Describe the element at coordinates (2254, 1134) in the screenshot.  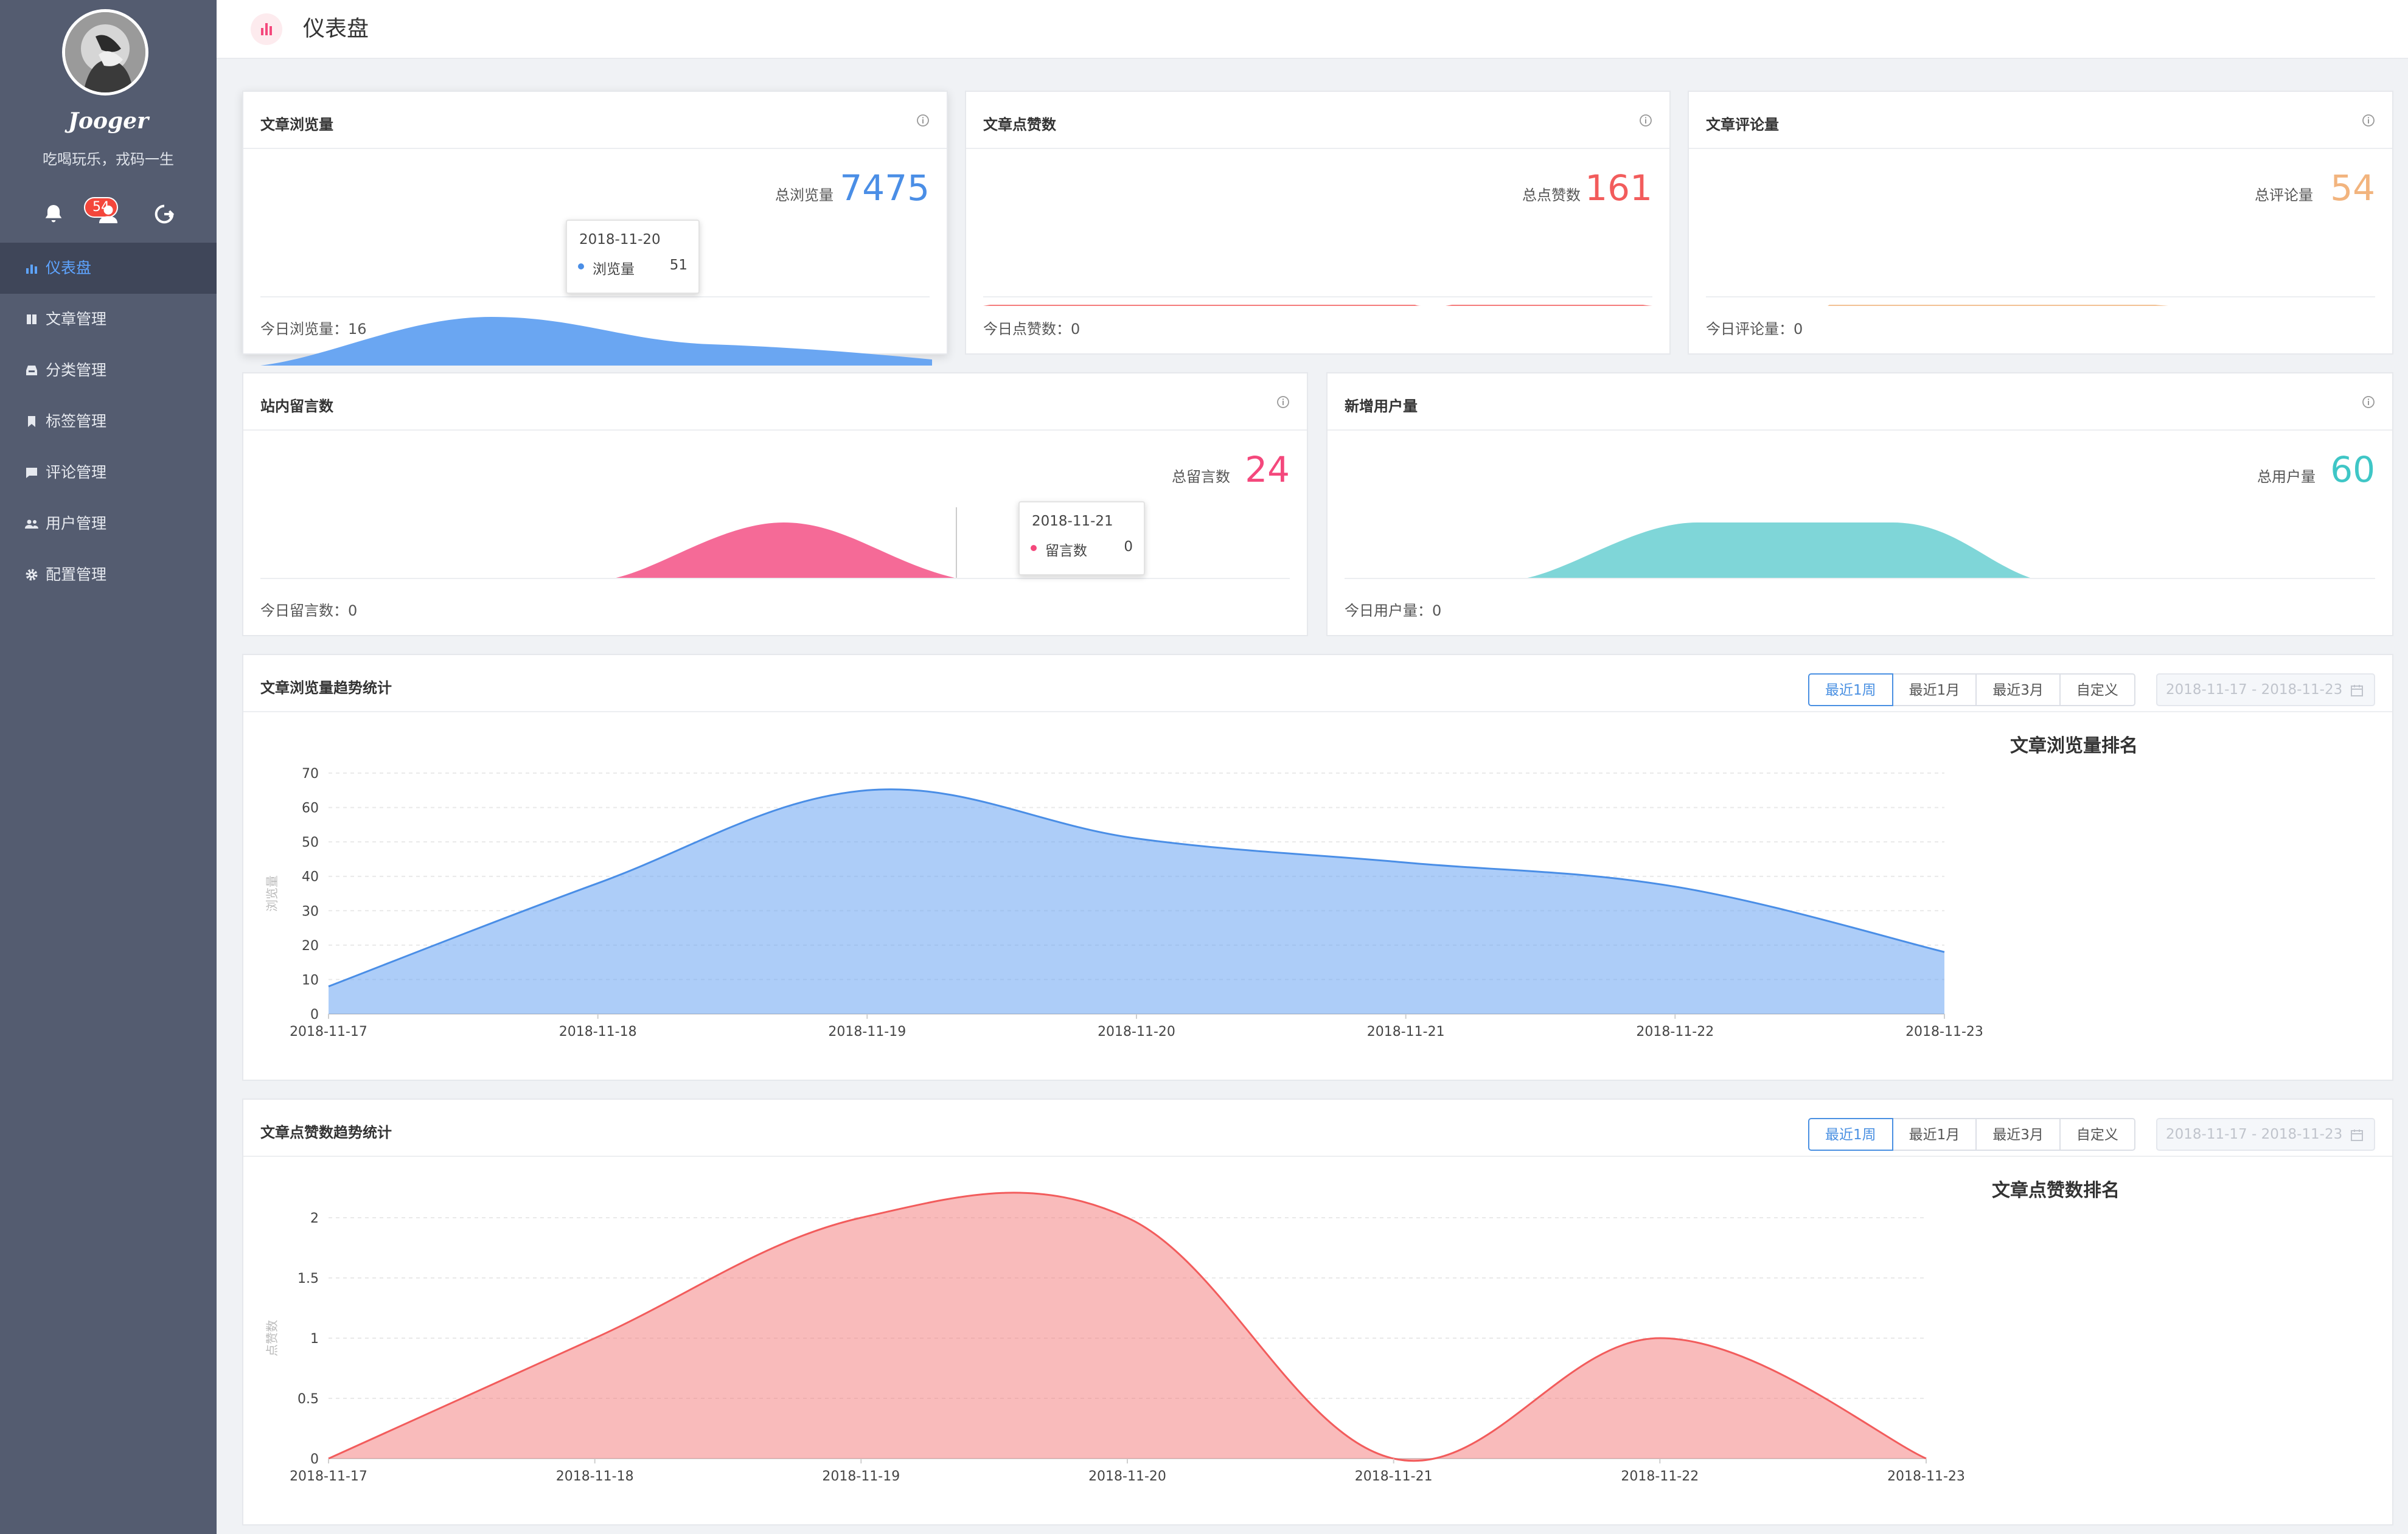
I see `date-range-value: 2018-11-17 - 2018-11-23` at that location.